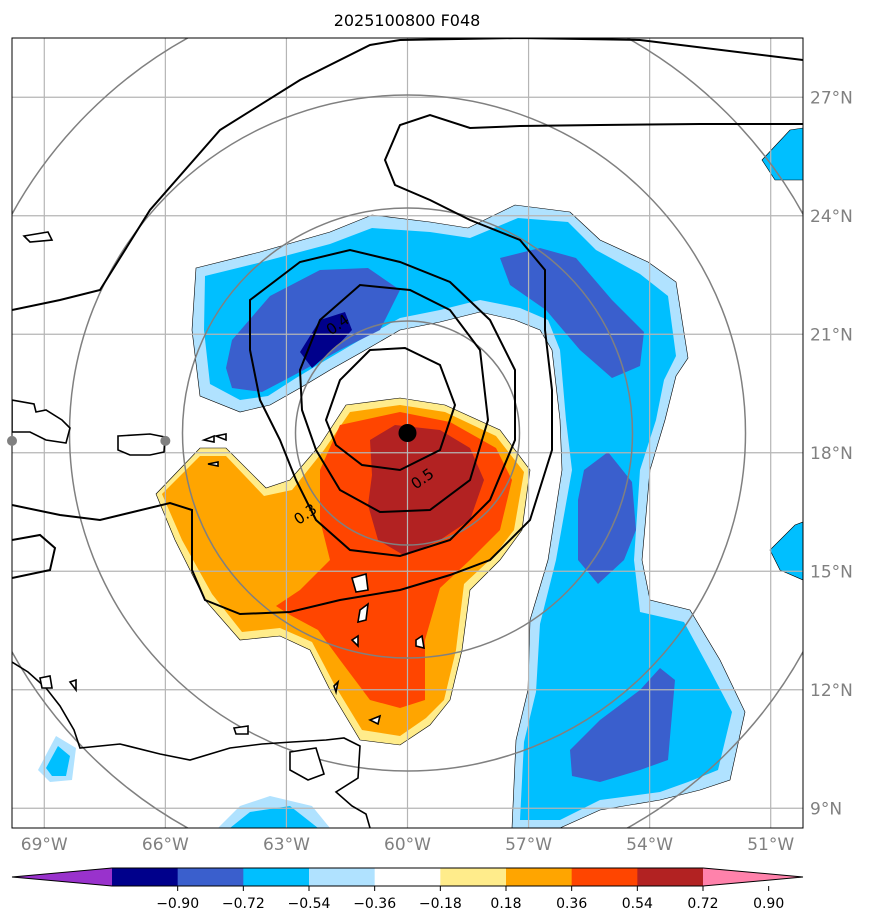 The image size is (873, 924). I want to click on lon-label-1: 66°W, so click(165, 845).